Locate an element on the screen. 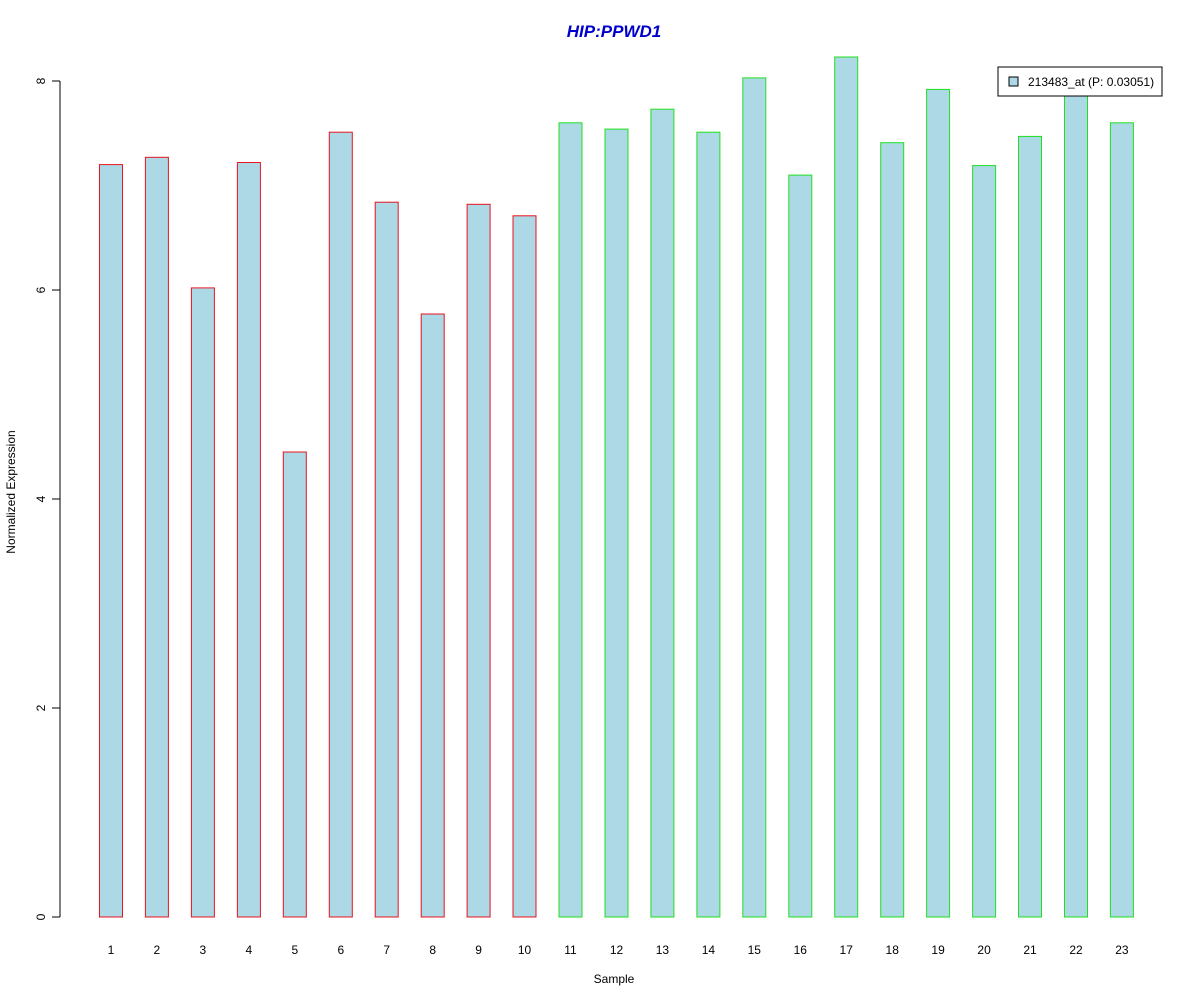 The height and width of the screenshot is (1000, 1200). x-tick-label: 22 is located at coordinates (1076, 950).